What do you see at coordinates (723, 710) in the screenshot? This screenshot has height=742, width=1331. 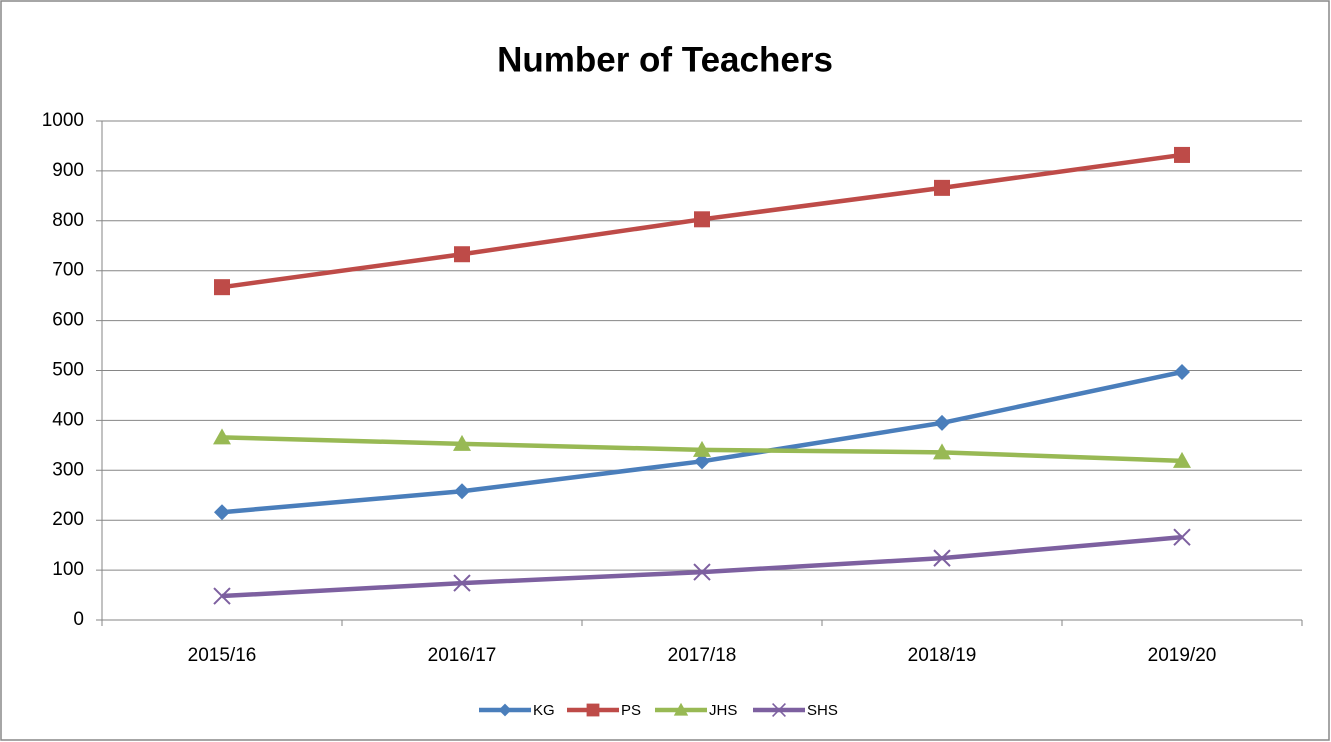 I see `legend-label: JHS` at bounding box center [723, 710].